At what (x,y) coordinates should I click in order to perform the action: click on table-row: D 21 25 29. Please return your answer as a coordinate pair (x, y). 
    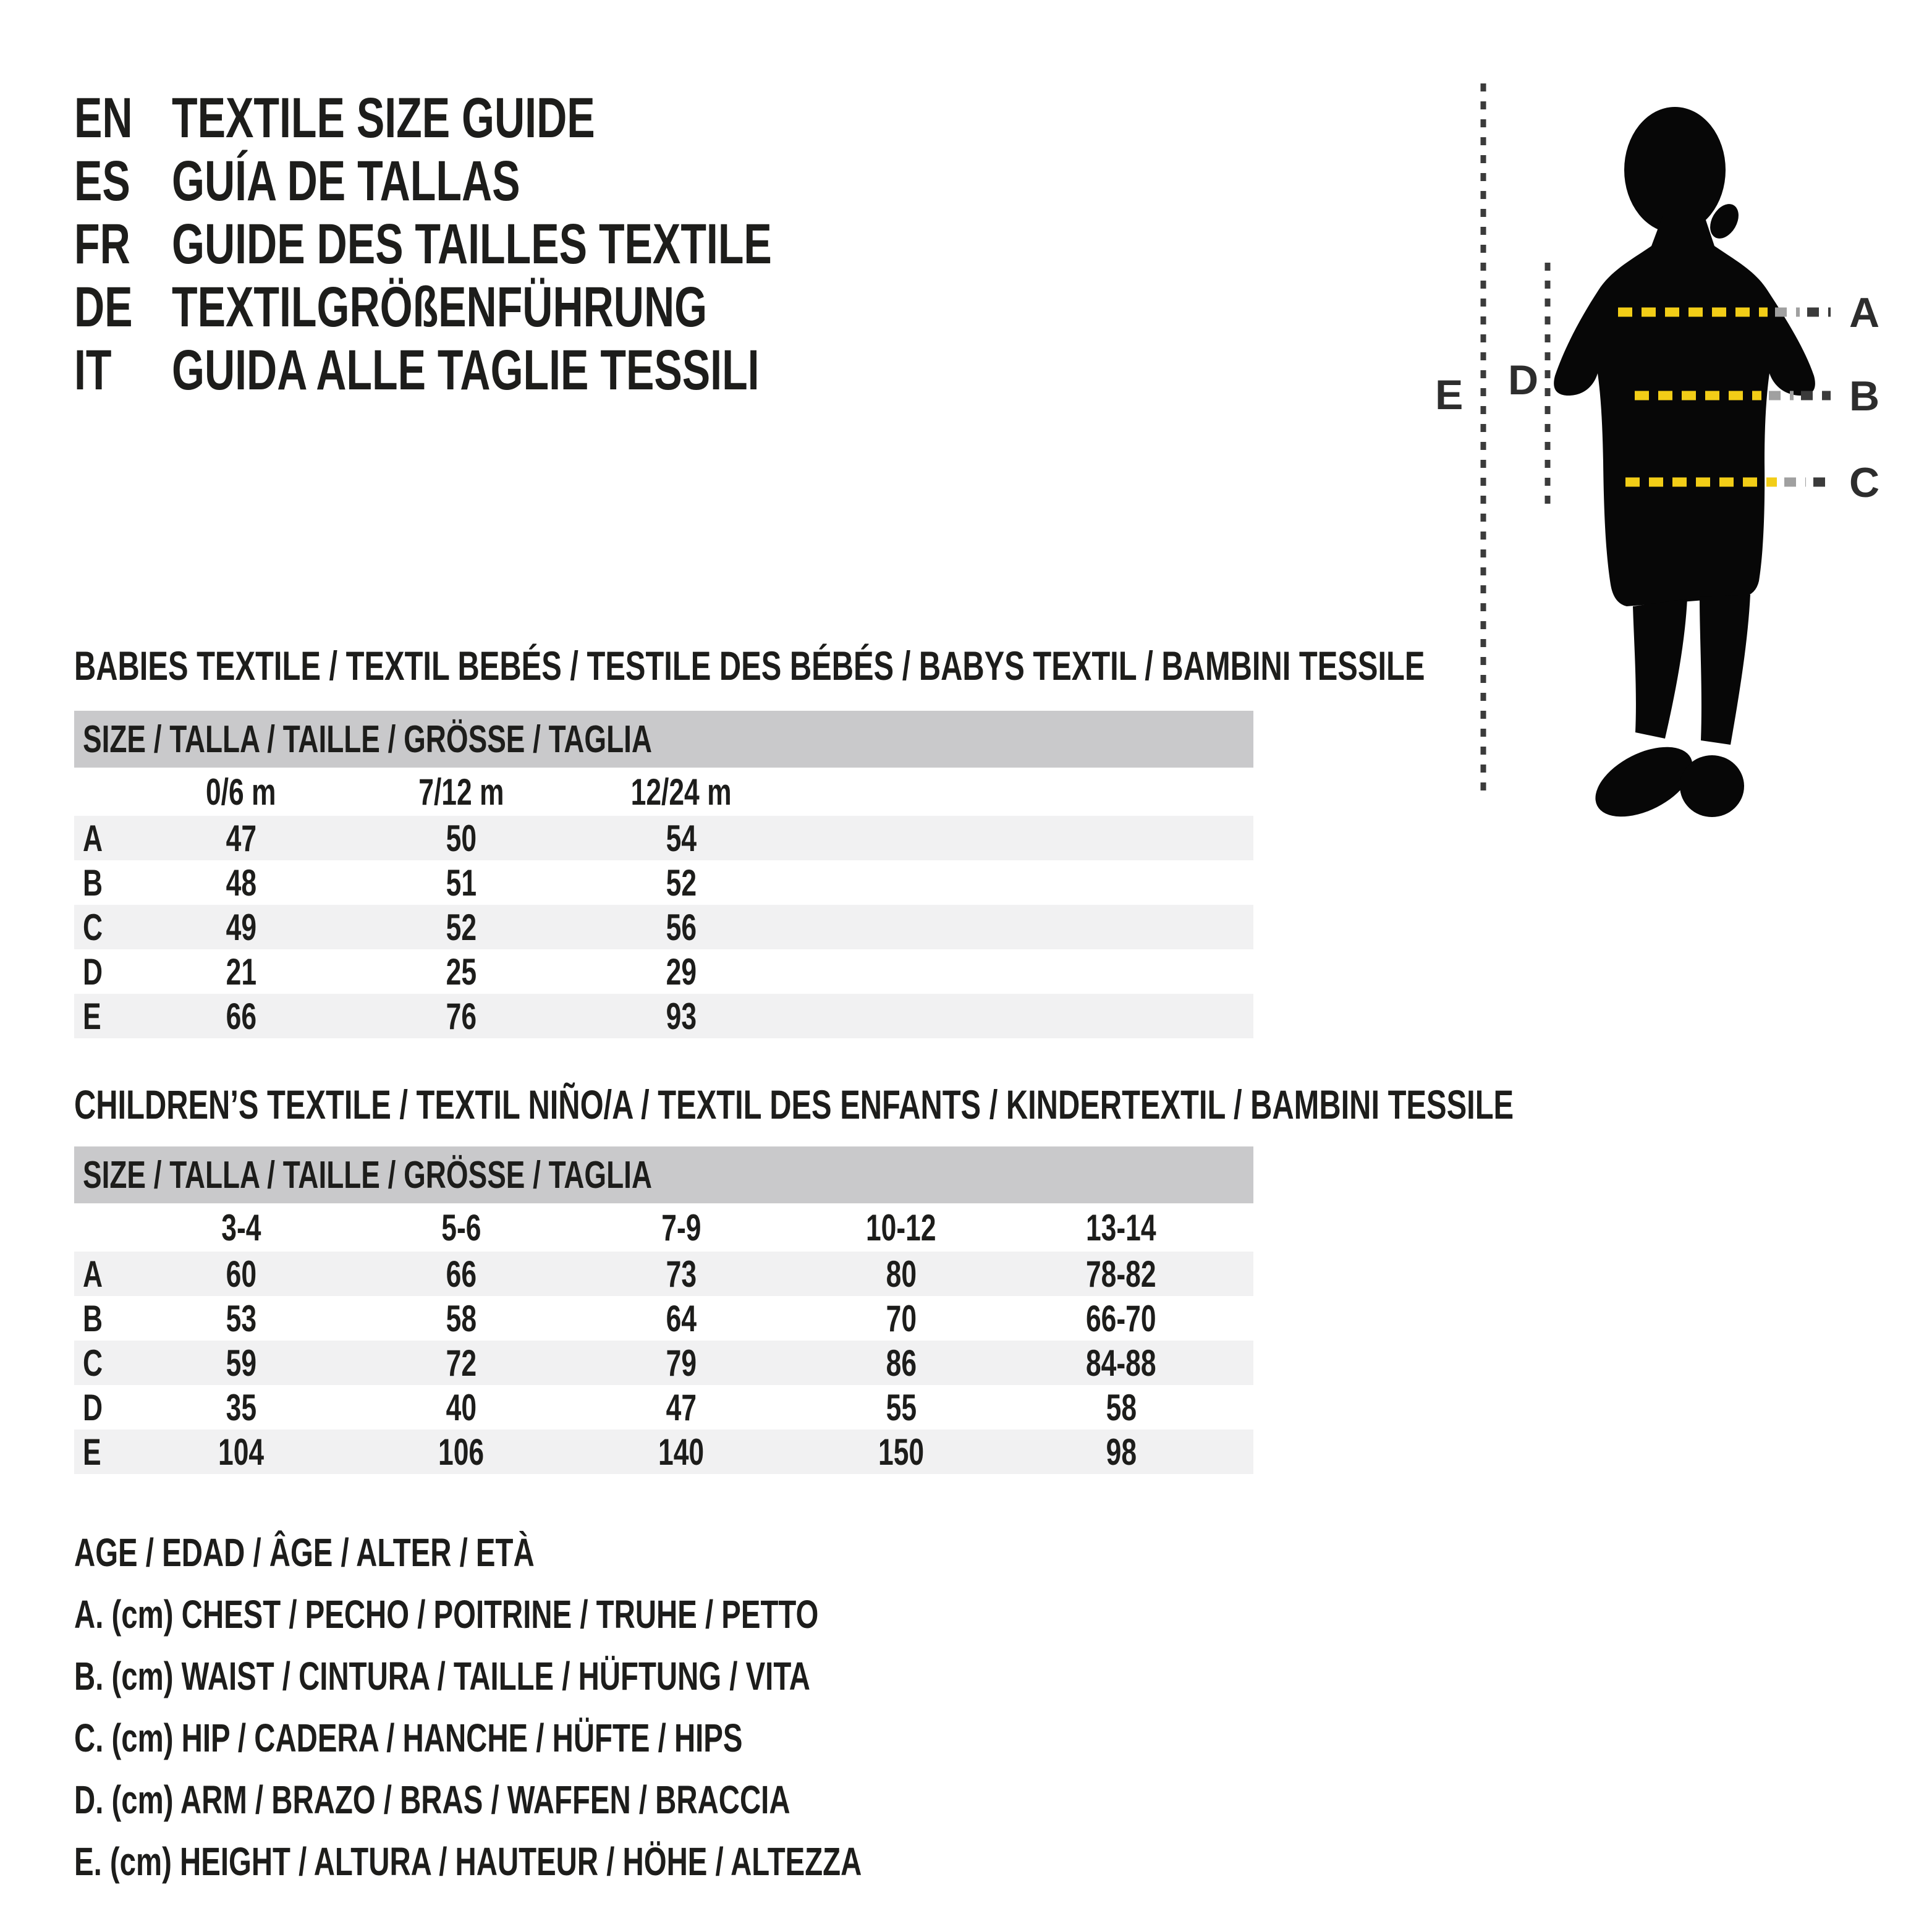
    Looking at the image, I should click on (663, 971).